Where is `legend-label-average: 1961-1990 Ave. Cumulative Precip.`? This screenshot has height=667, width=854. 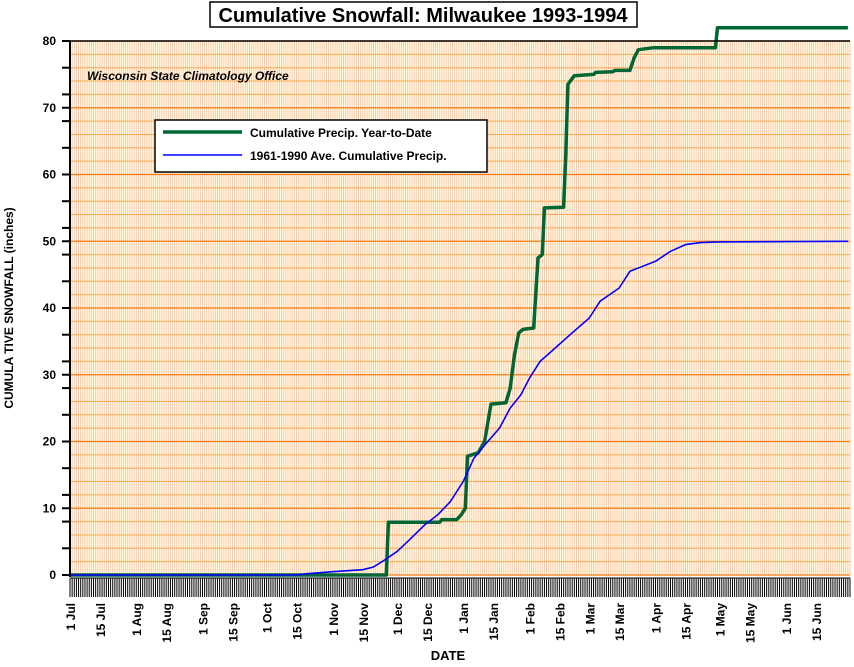
legend-label-average: 1961-1990 Ave. Cumulative Precip. is located at coordinates (348, 156).